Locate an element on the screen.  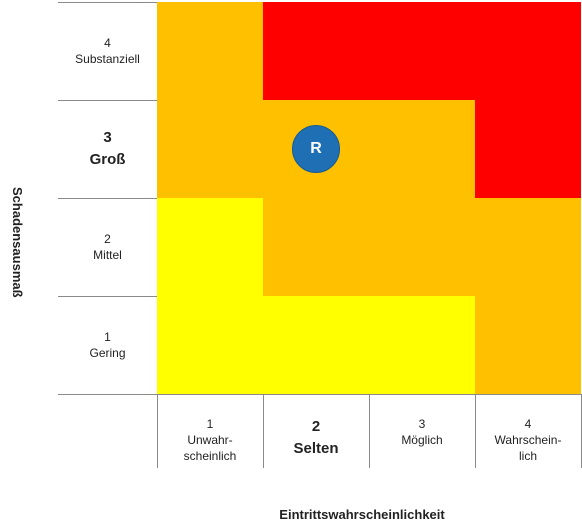
row-label: 2 Mittel is located at coordinates (107, 247).